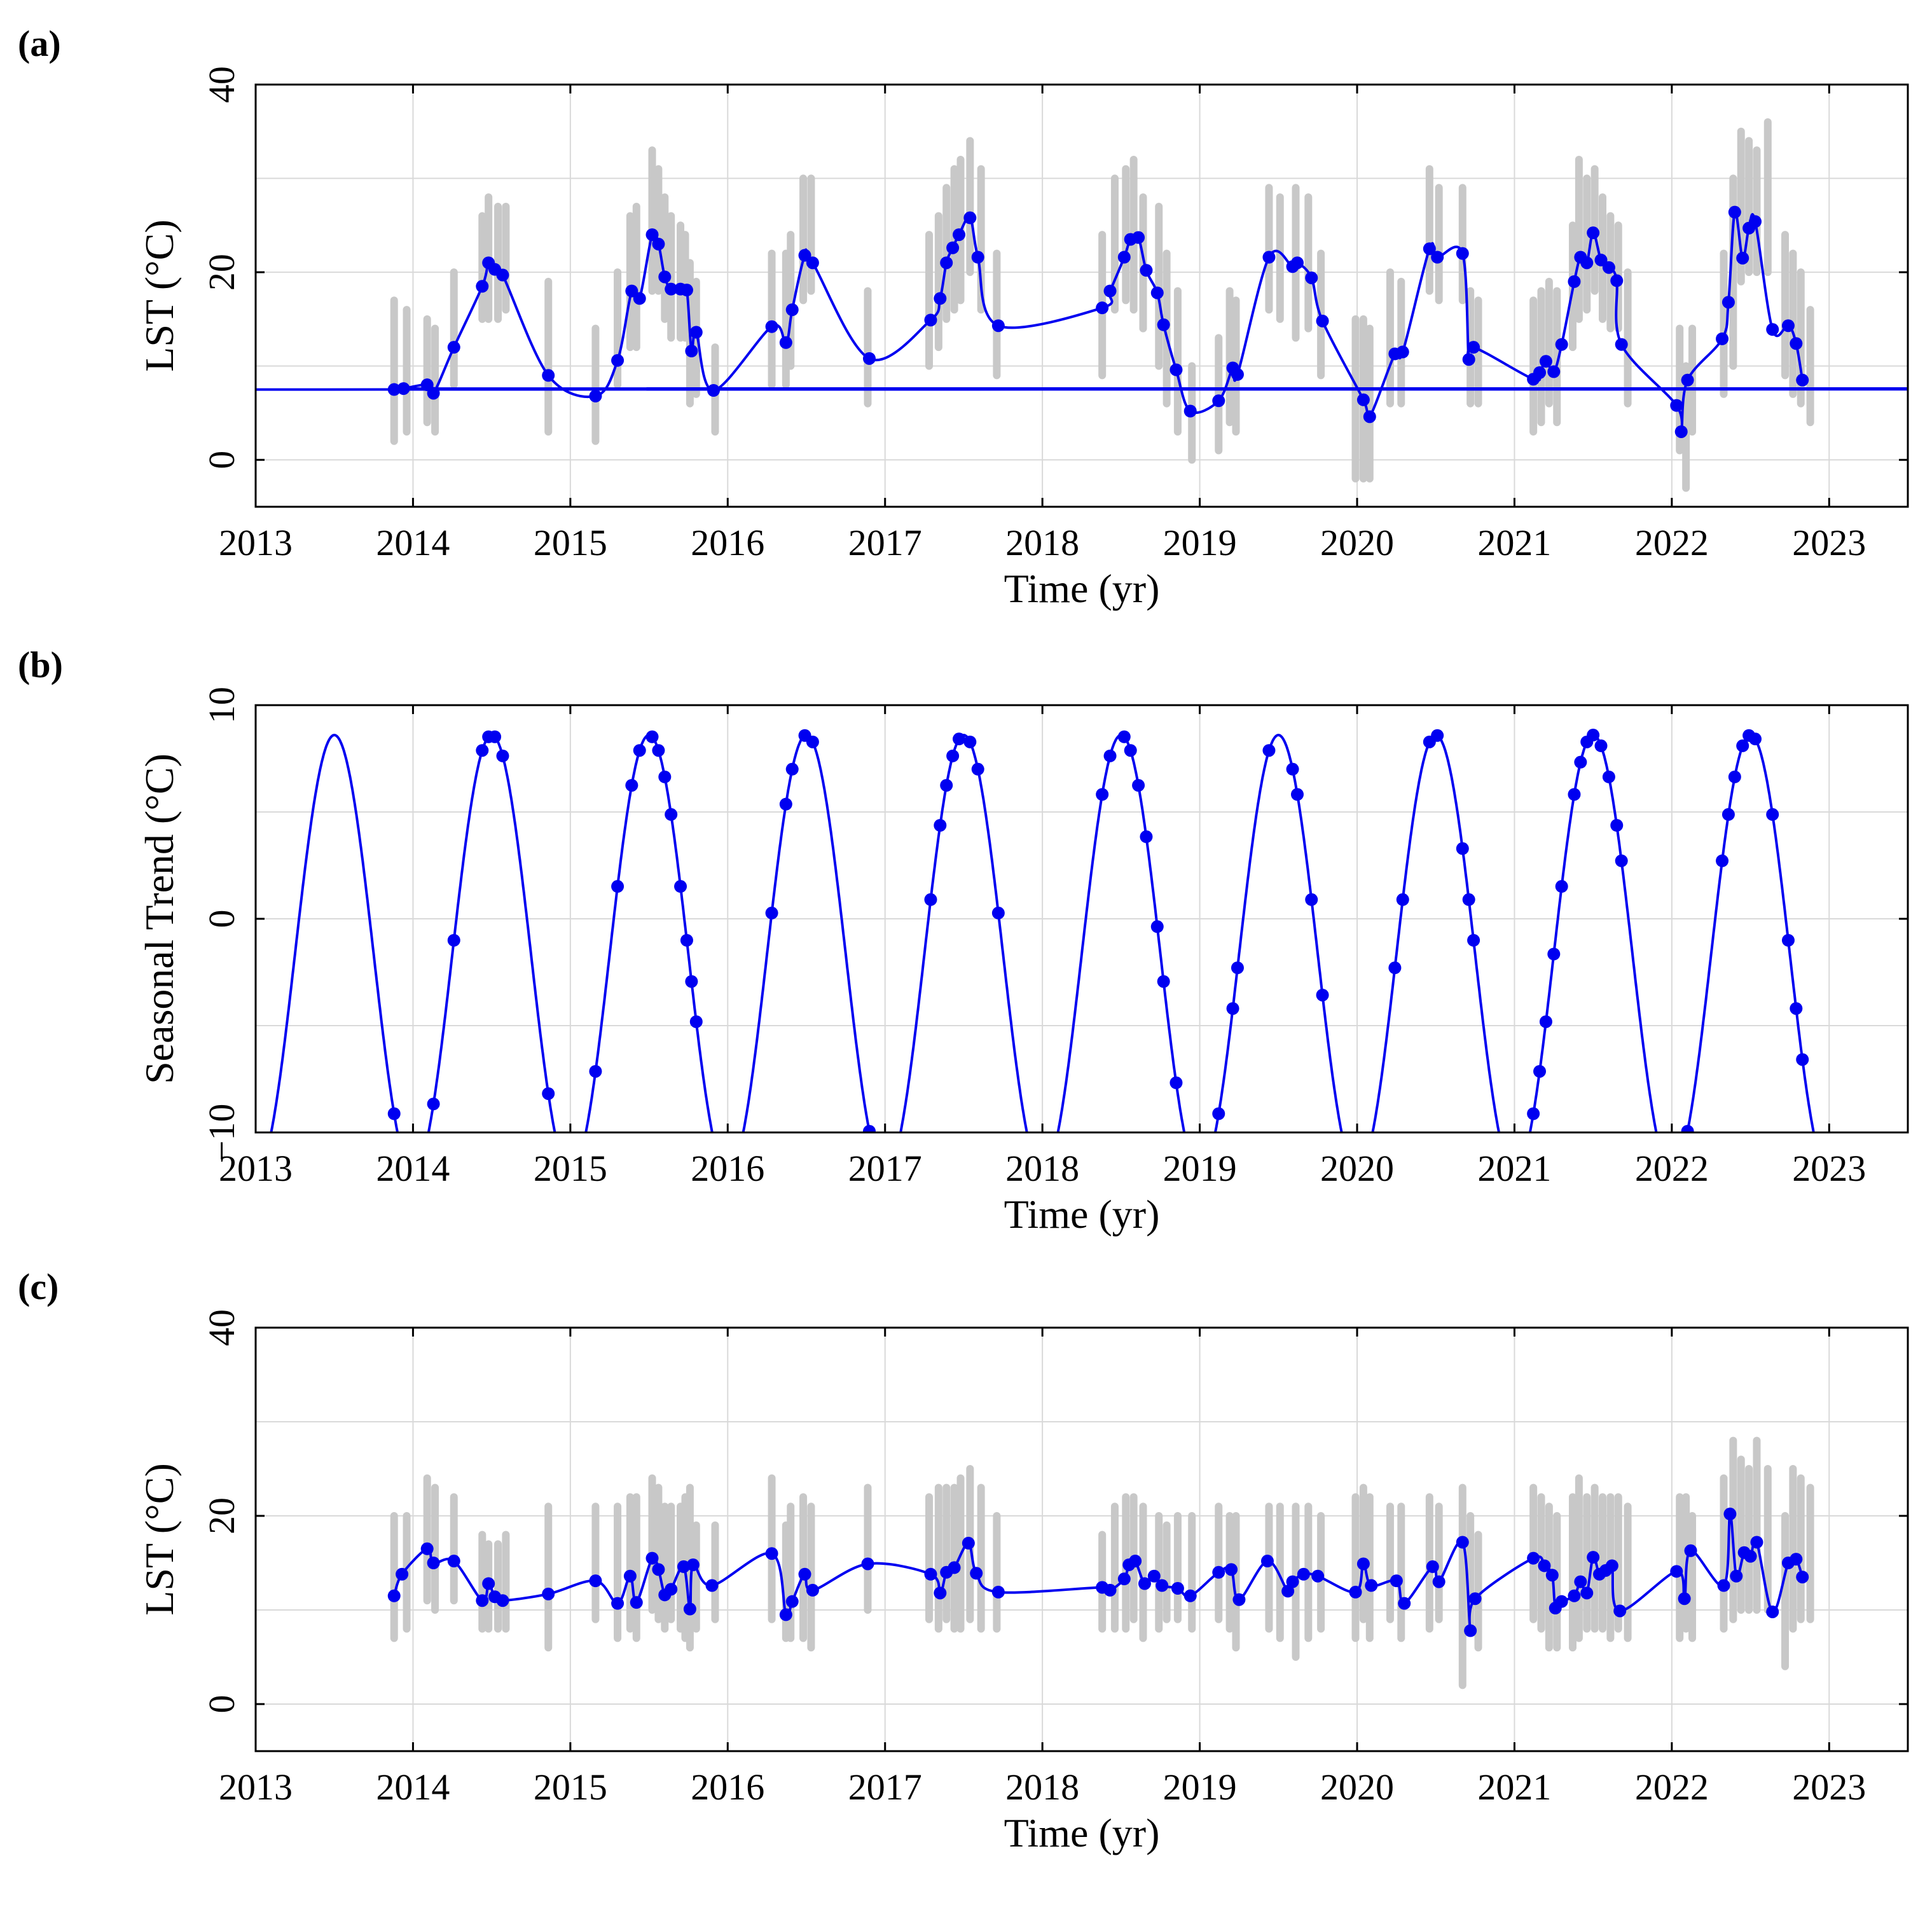 Image resolution: width=1932 pixels, height=1912 pixels. I want to click on x-tick-label: 2017, so click(885, 542).